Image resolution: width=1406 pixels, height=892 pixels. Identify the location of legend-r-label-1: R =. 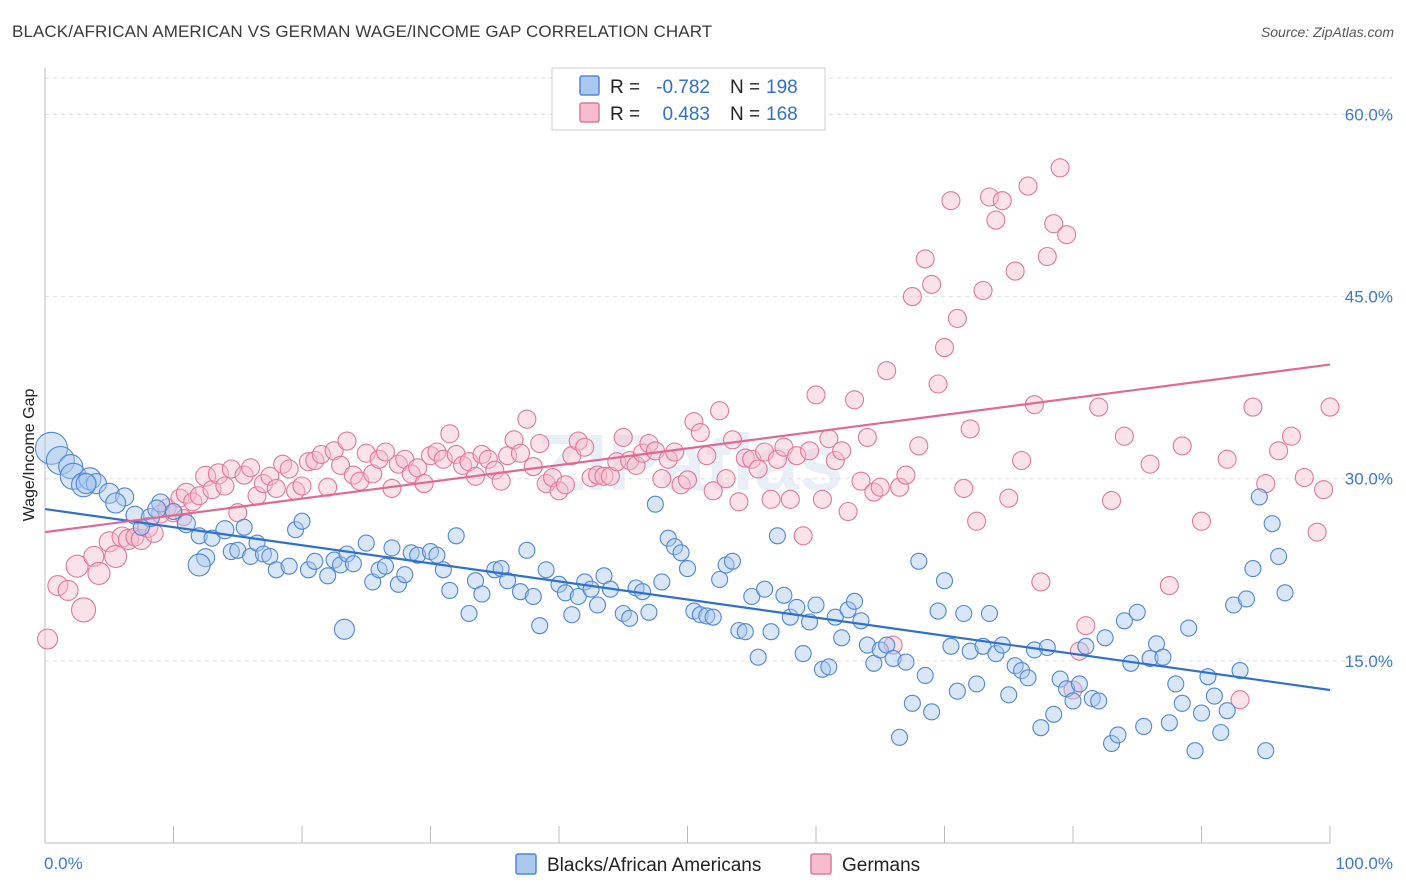
(625, 87).